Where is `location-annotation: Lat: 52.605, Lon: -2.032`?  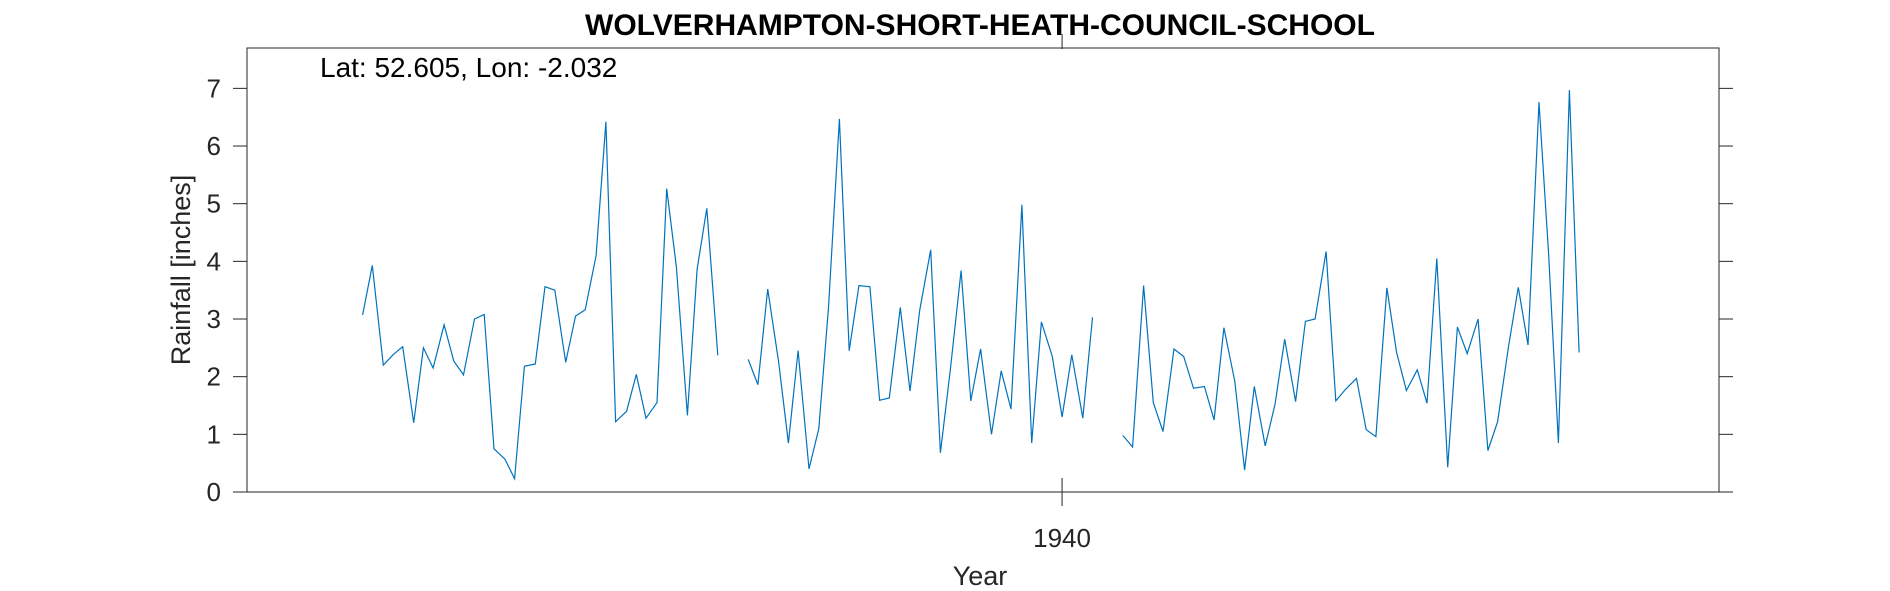
location-annotation: Lat: 52.605, Lon: -2.032 is located at coordinates (468, 67).